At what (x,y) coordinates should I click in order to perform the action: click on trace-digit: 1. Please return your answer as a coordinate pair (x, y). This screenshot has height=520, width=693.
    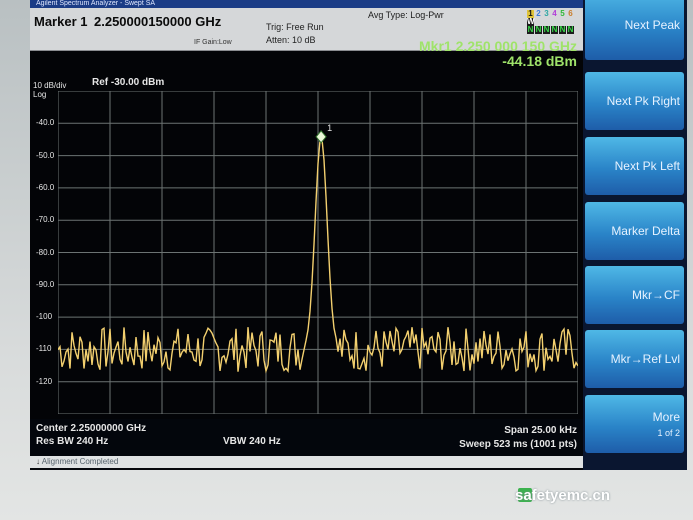
    Looking at the image, I should click on (530, 13).